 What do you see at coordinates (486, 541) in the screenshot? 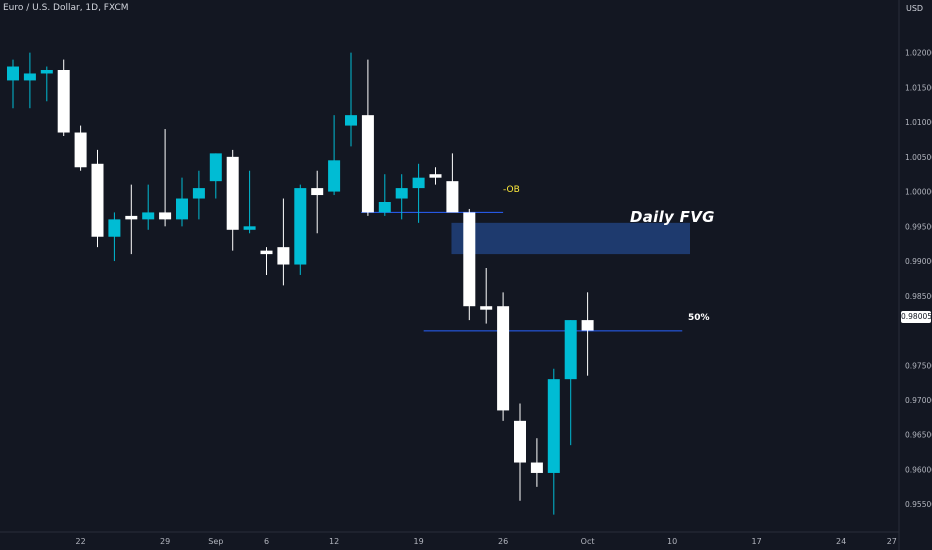
I see `x-ticks: 22 29 Sep 6 12 19 26 Oct 10 17 24 27` at bounding box center [486, 541].